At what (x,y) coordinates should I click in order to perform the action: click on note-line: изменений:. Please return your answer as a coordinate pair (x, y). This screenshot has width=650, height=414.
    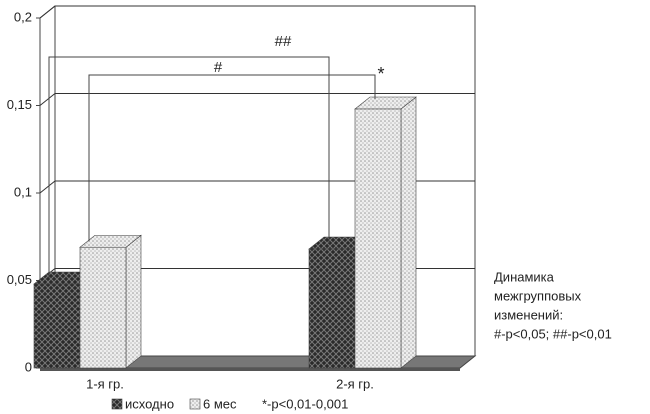
    Looking at the image, I should click on (528, 314).